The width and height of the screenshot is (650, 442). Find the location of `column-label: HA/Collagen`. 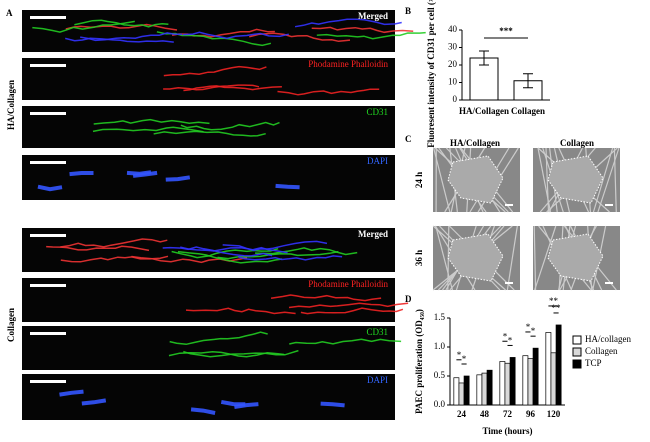

column-label: HA/Collagen is located at coordinates (475, 143).